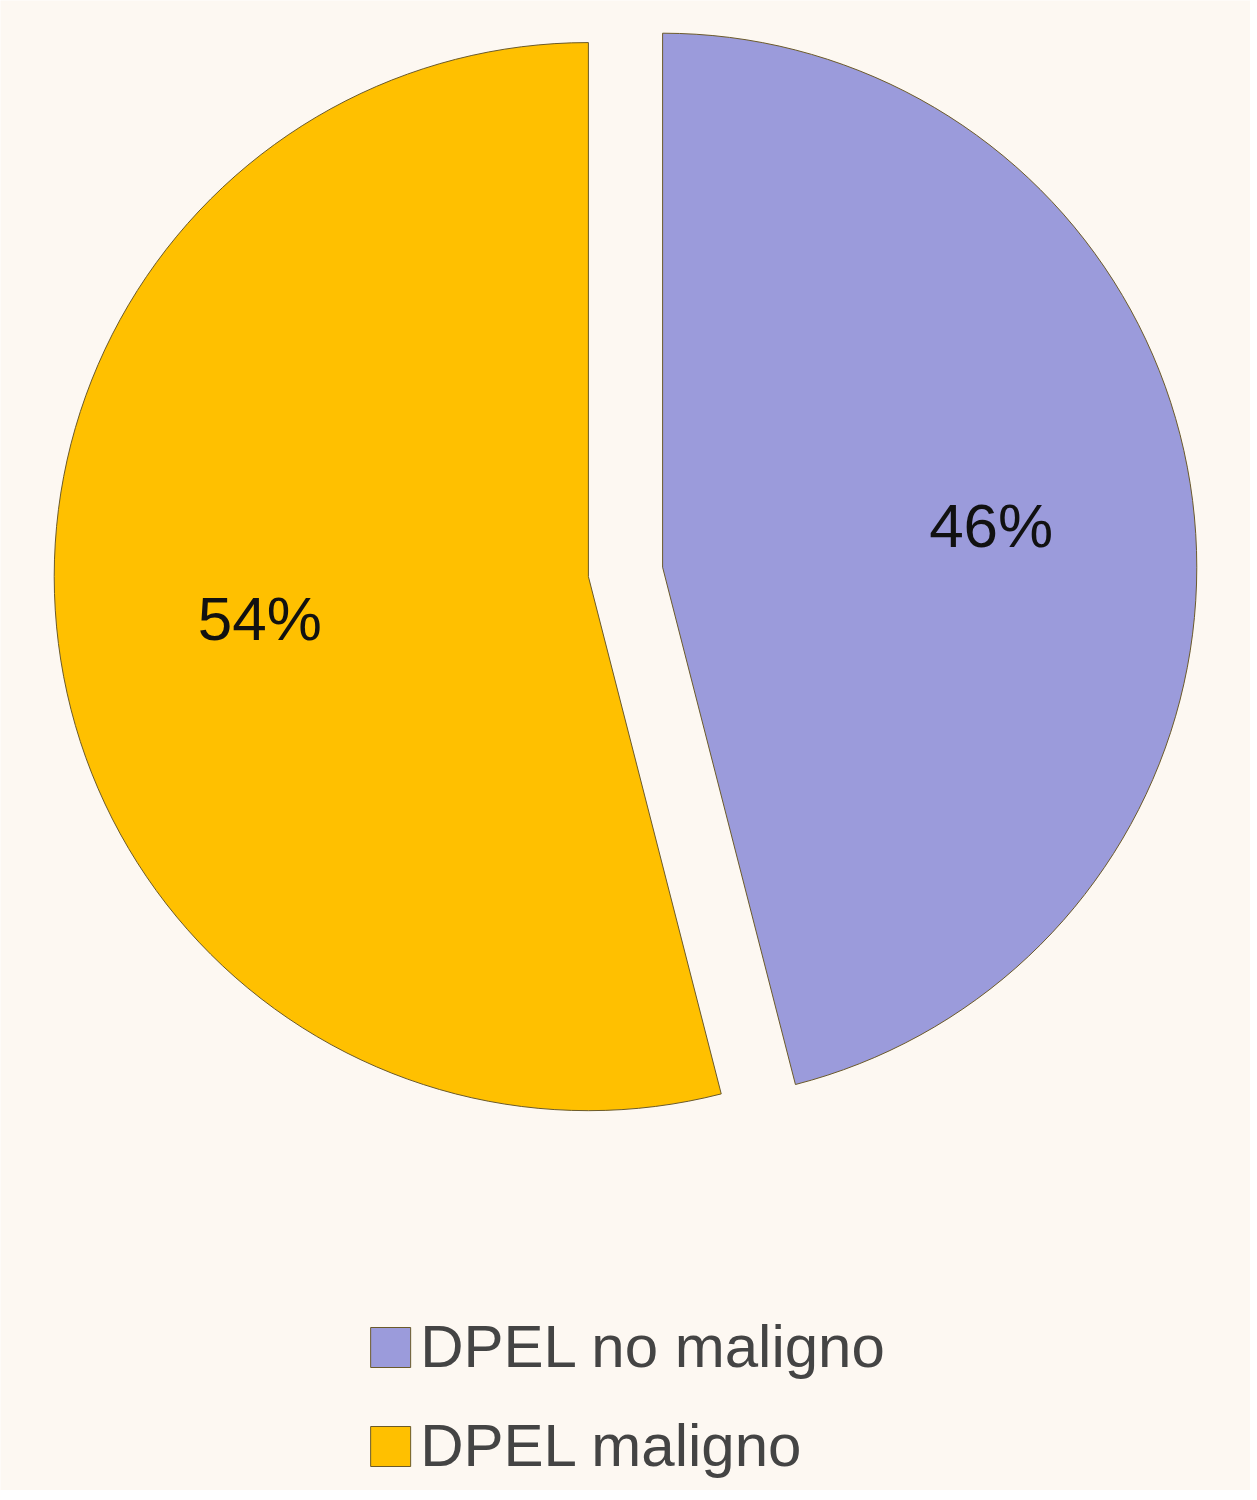 The height and width of the screenshot is (1500, 1257). What do you see at coordinates (259, 618) in the screenshot?
I see `data-label: 54%` at bounding box center [259, 618].